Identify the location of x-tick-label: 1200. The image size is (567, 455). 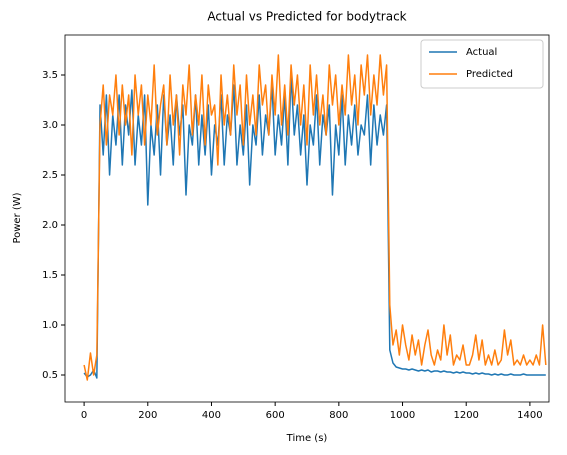
(465, 415).